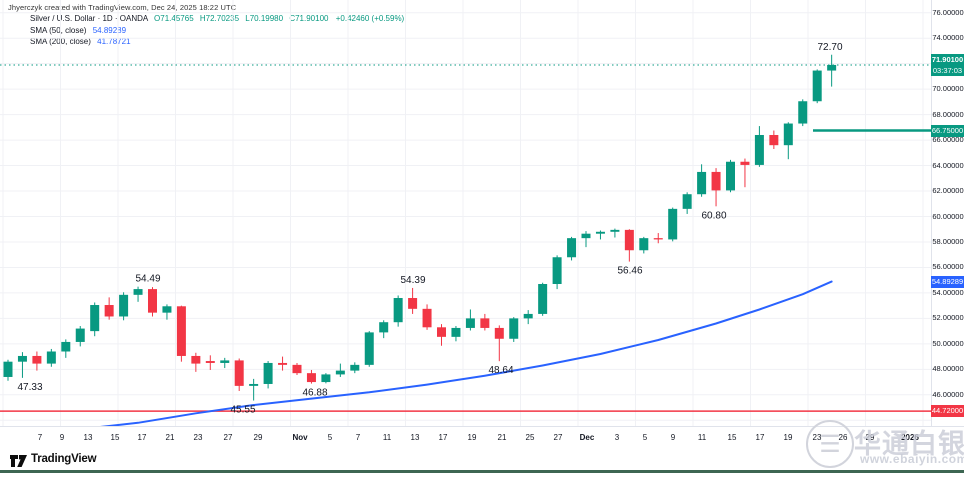 This screenshot has width=964, height=478. Describe the element at coordinates (948, 191) in the screenshot. I see `price-tick-label: 62.00000` at that location.